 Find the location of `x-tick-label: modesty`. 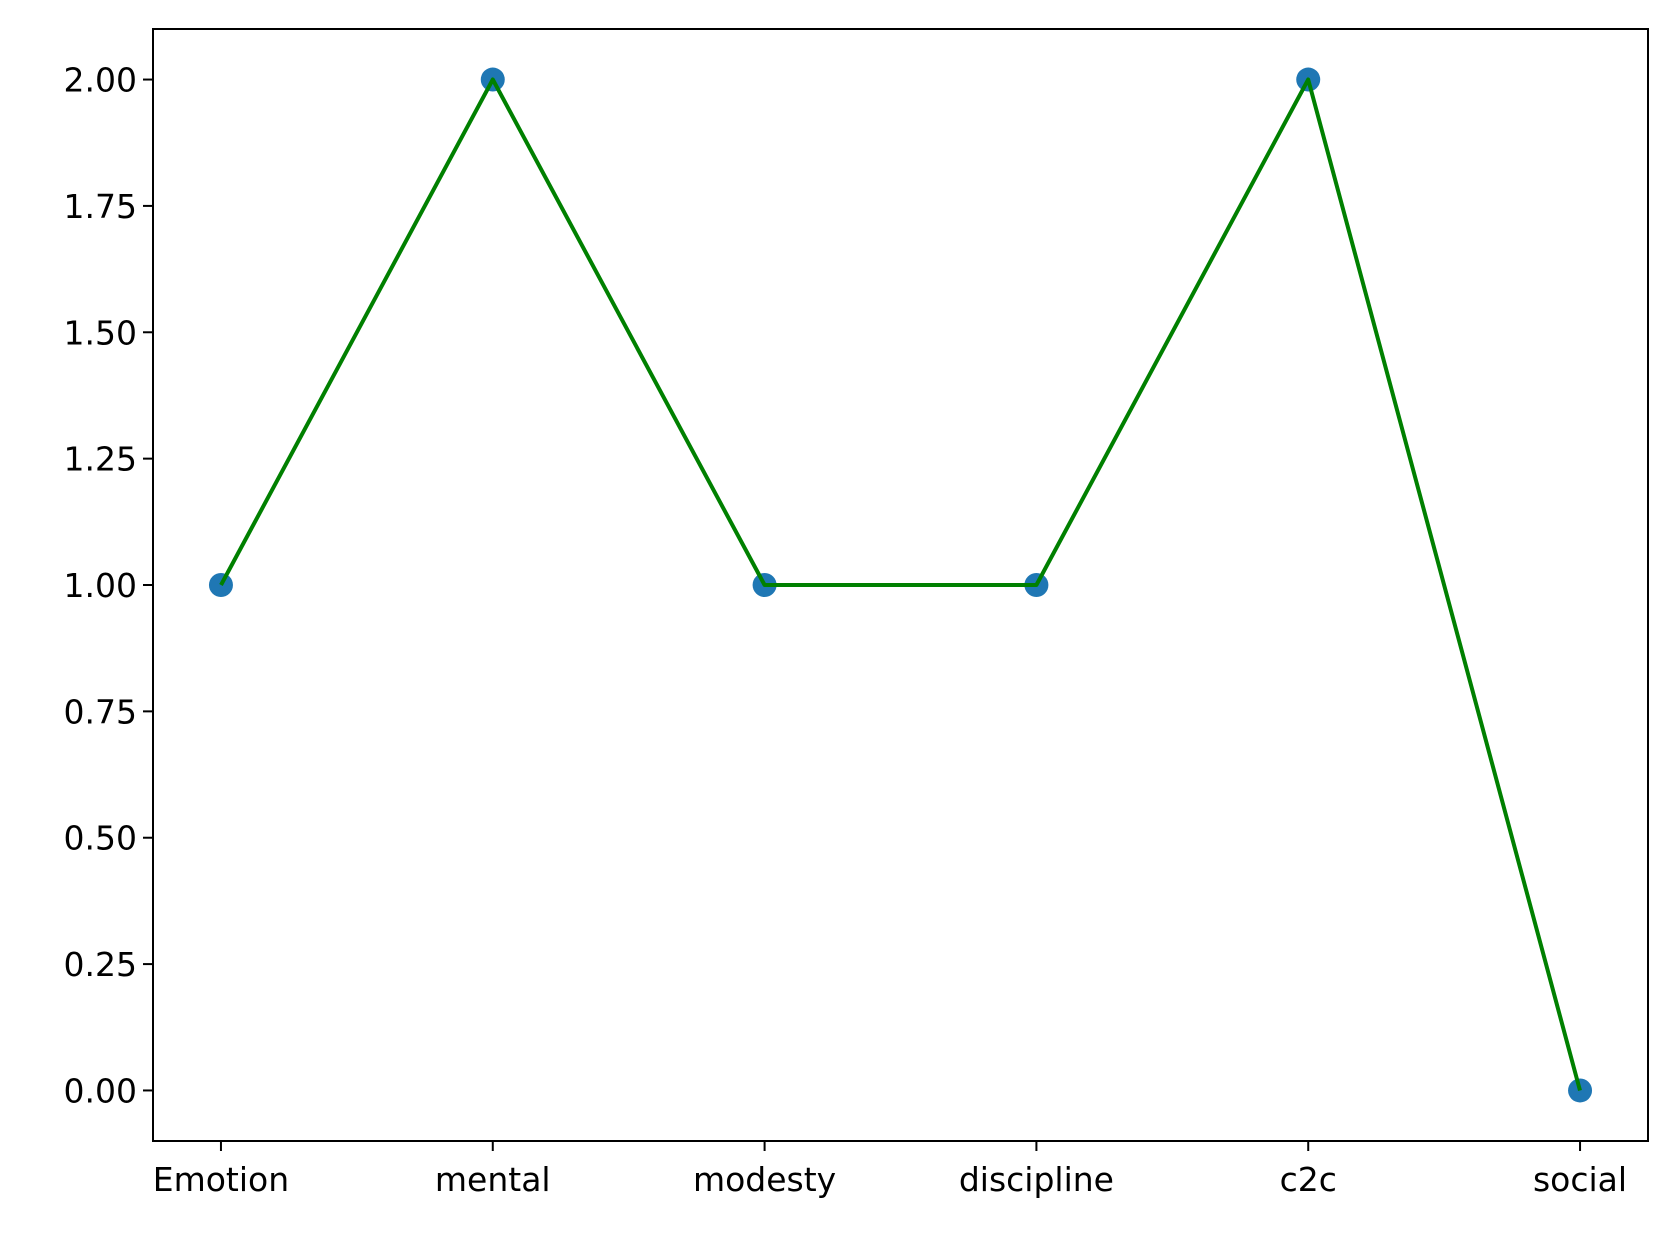

x-tick-label: modesty is located at coordinates (764, 1179).